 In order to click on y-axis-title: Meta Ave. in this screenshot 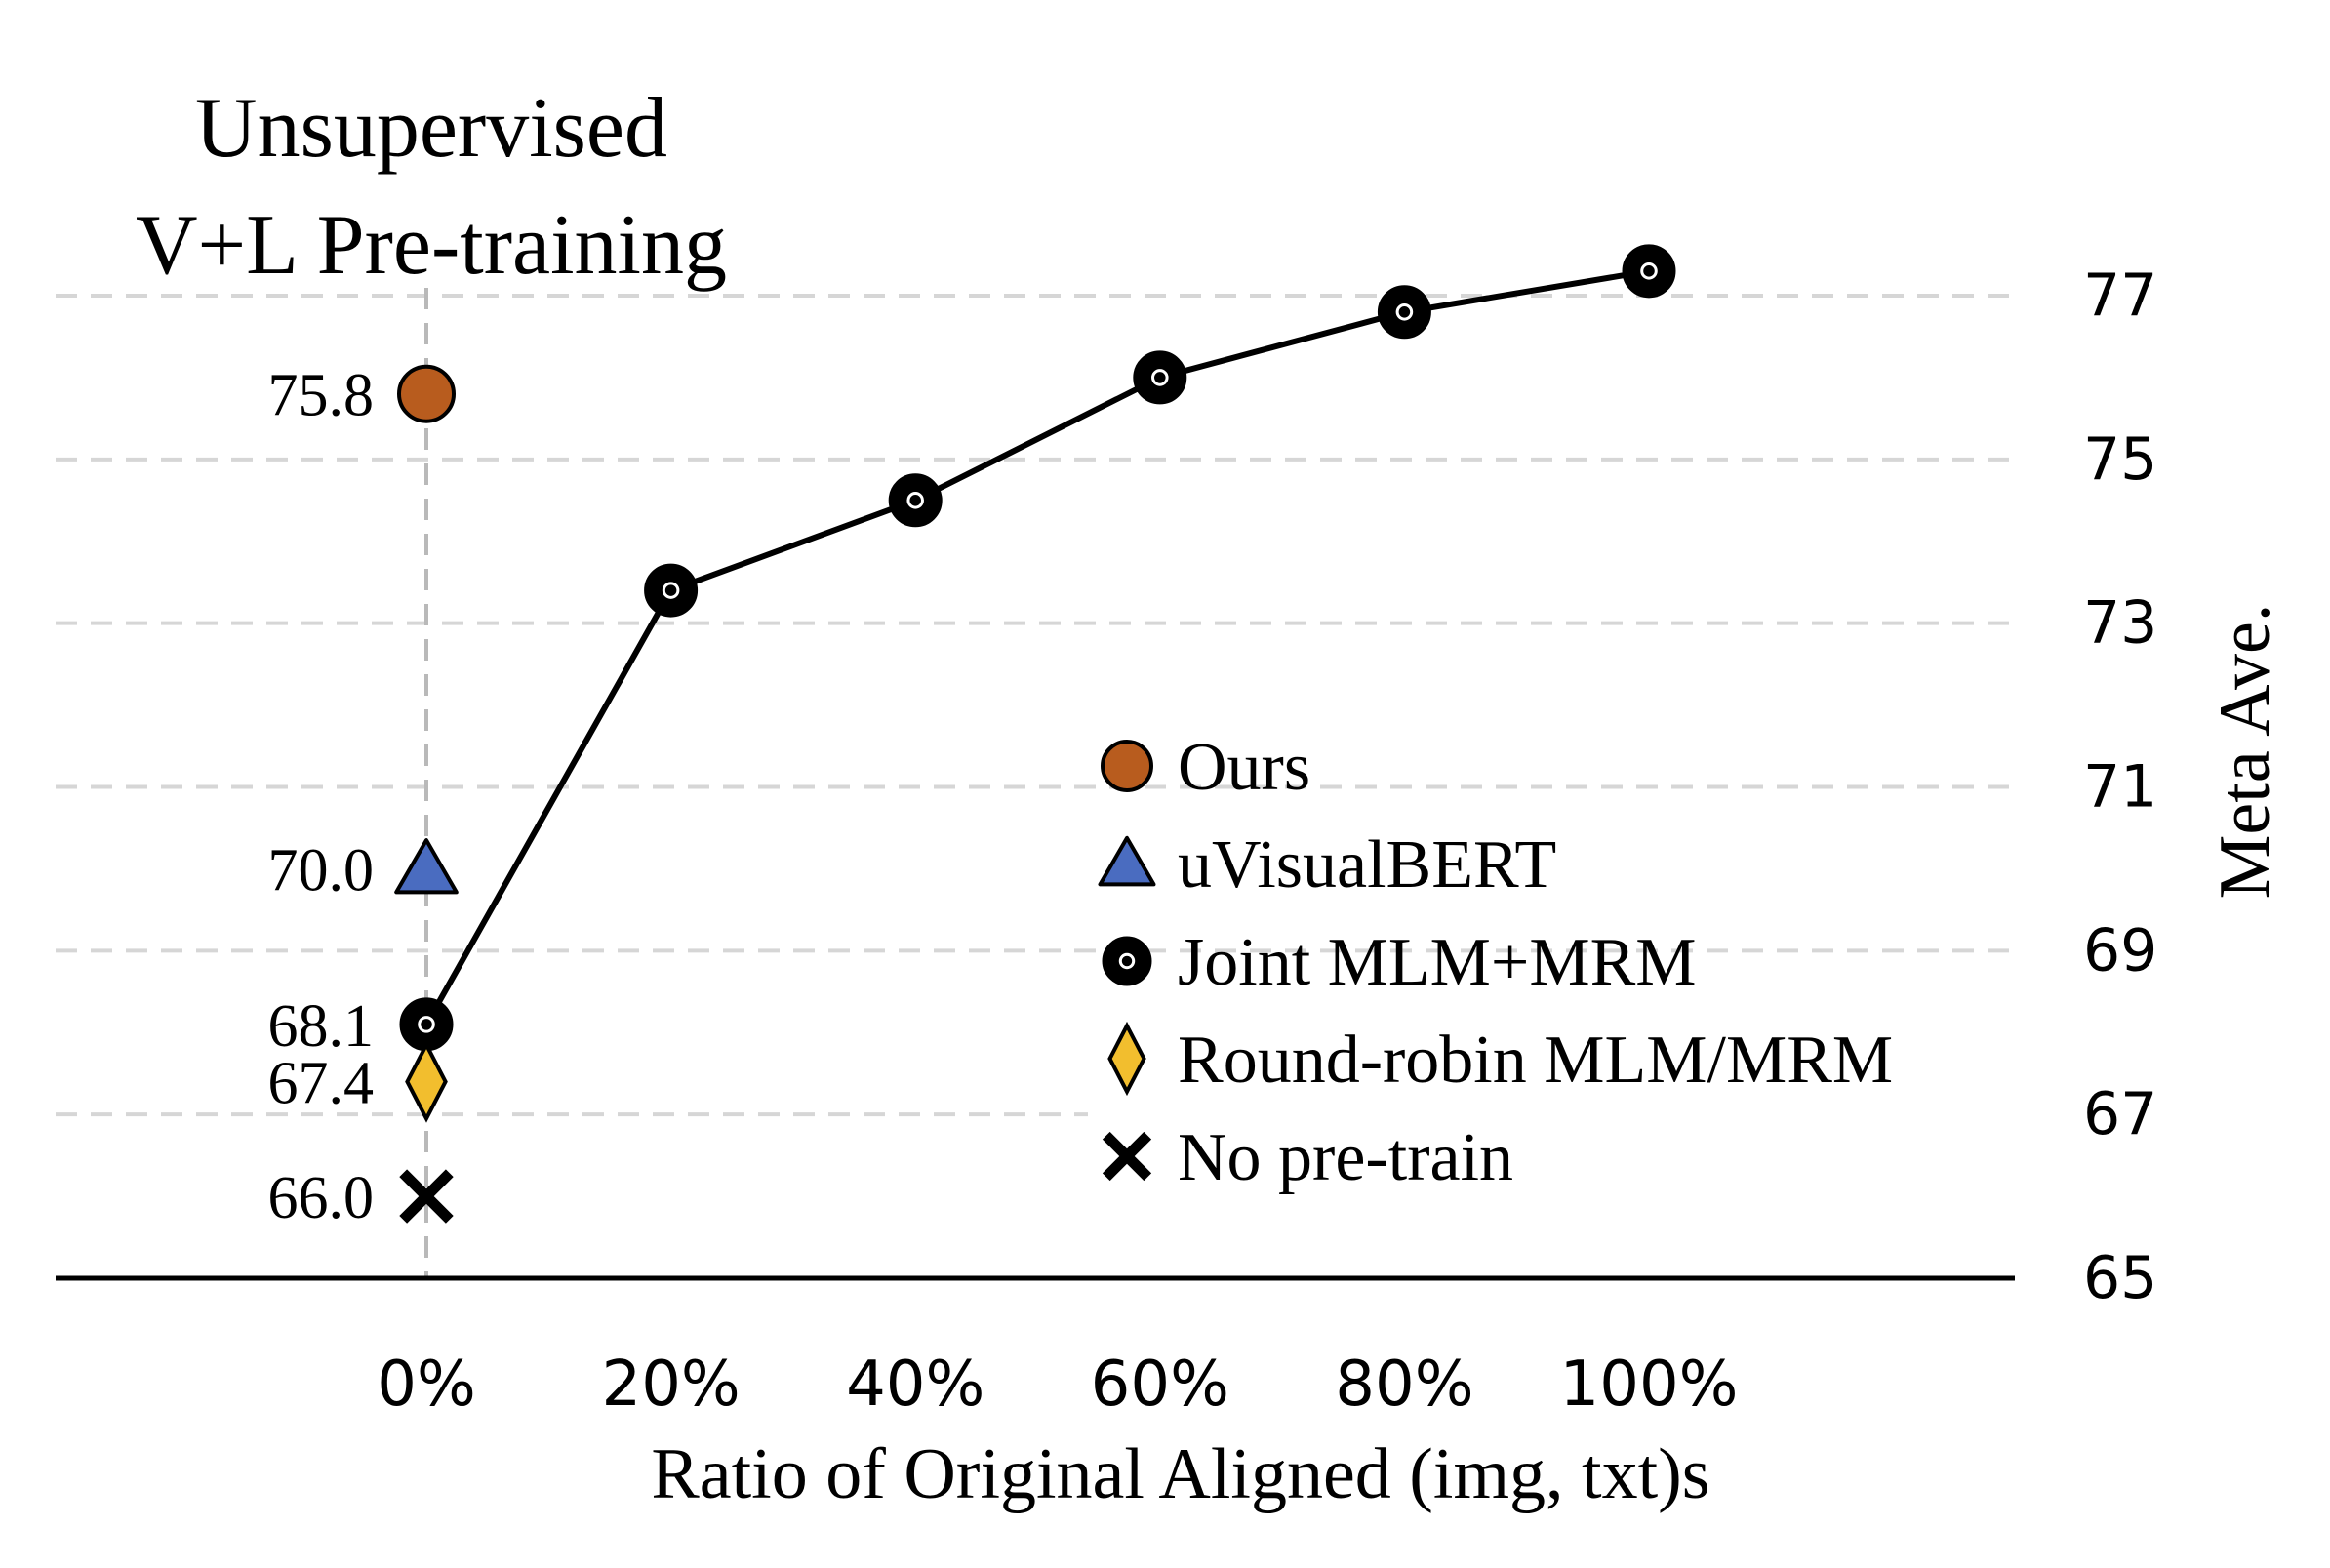, I will do `click(2245, 752)`.